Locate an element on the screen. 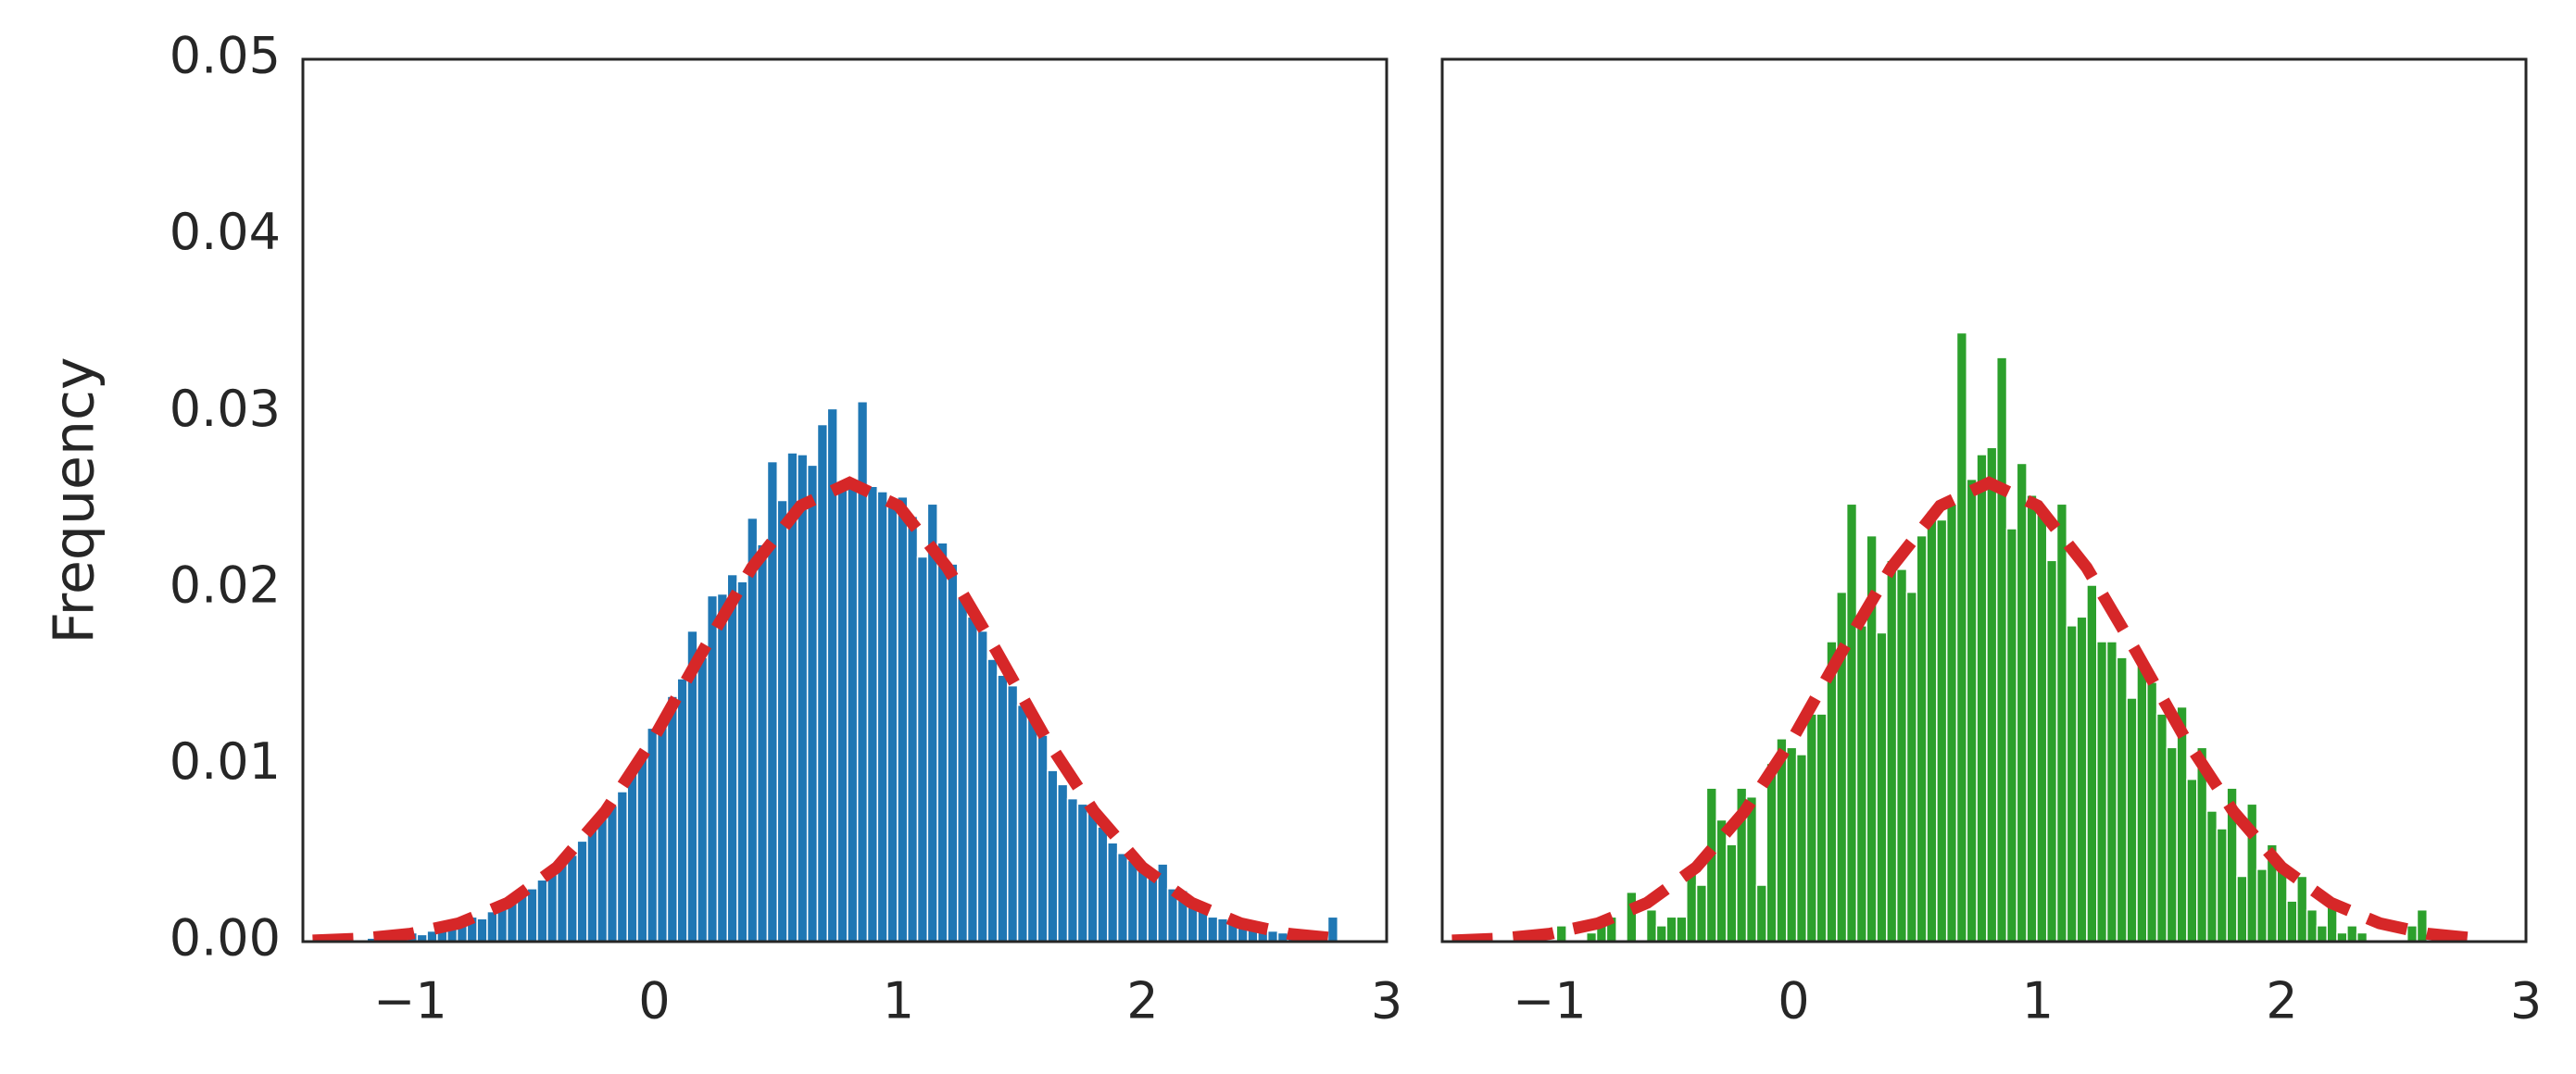  x-tick-label: −1 is located at coordinates (410, 1001).